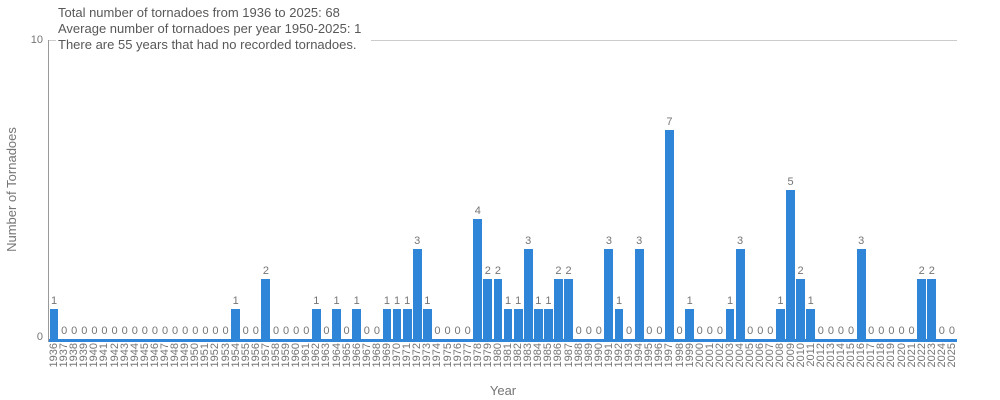 The width and height of the screenshot is (1000, 400). Describe the element at coordinates (84, 331) in the screenshot. I see `bar-value-label-1939: 0` at that location.